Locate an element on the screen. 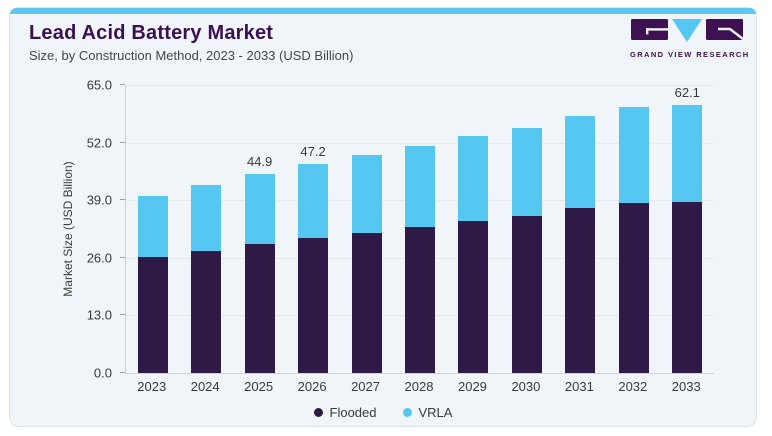  legend-dot-vrla-icon is located at coordinates (407, 412).